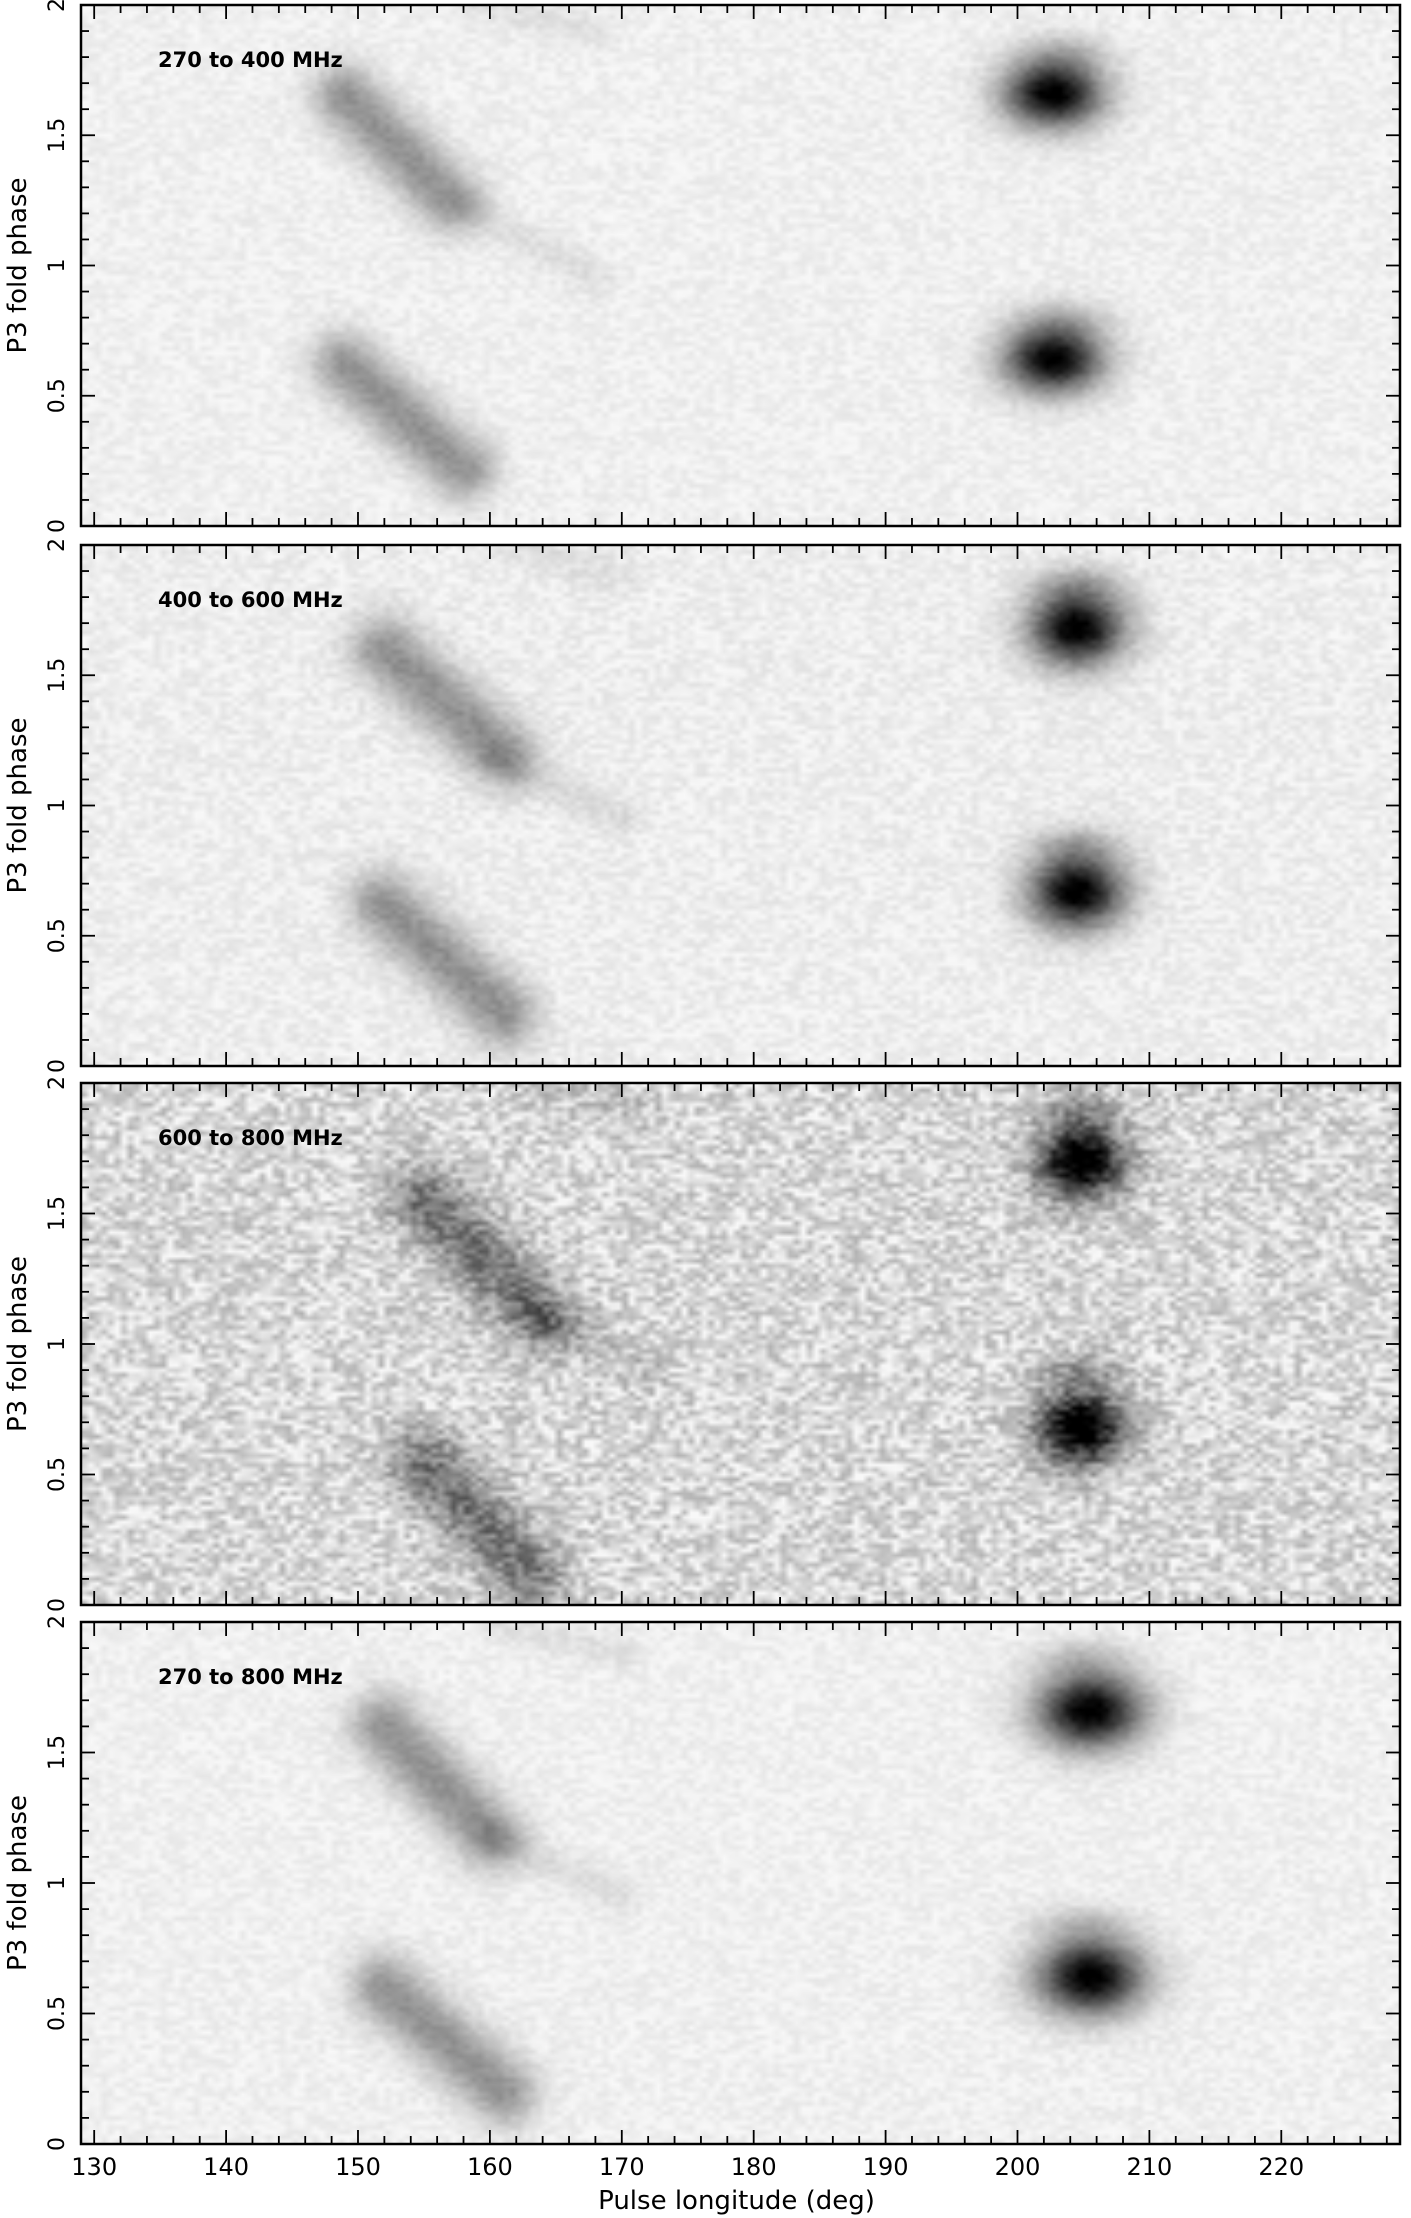  What do you see at coordinates (1149, 2167) in the screenshot?
I see `x-tick-label: 210` at bounding box center [1149, 2167].